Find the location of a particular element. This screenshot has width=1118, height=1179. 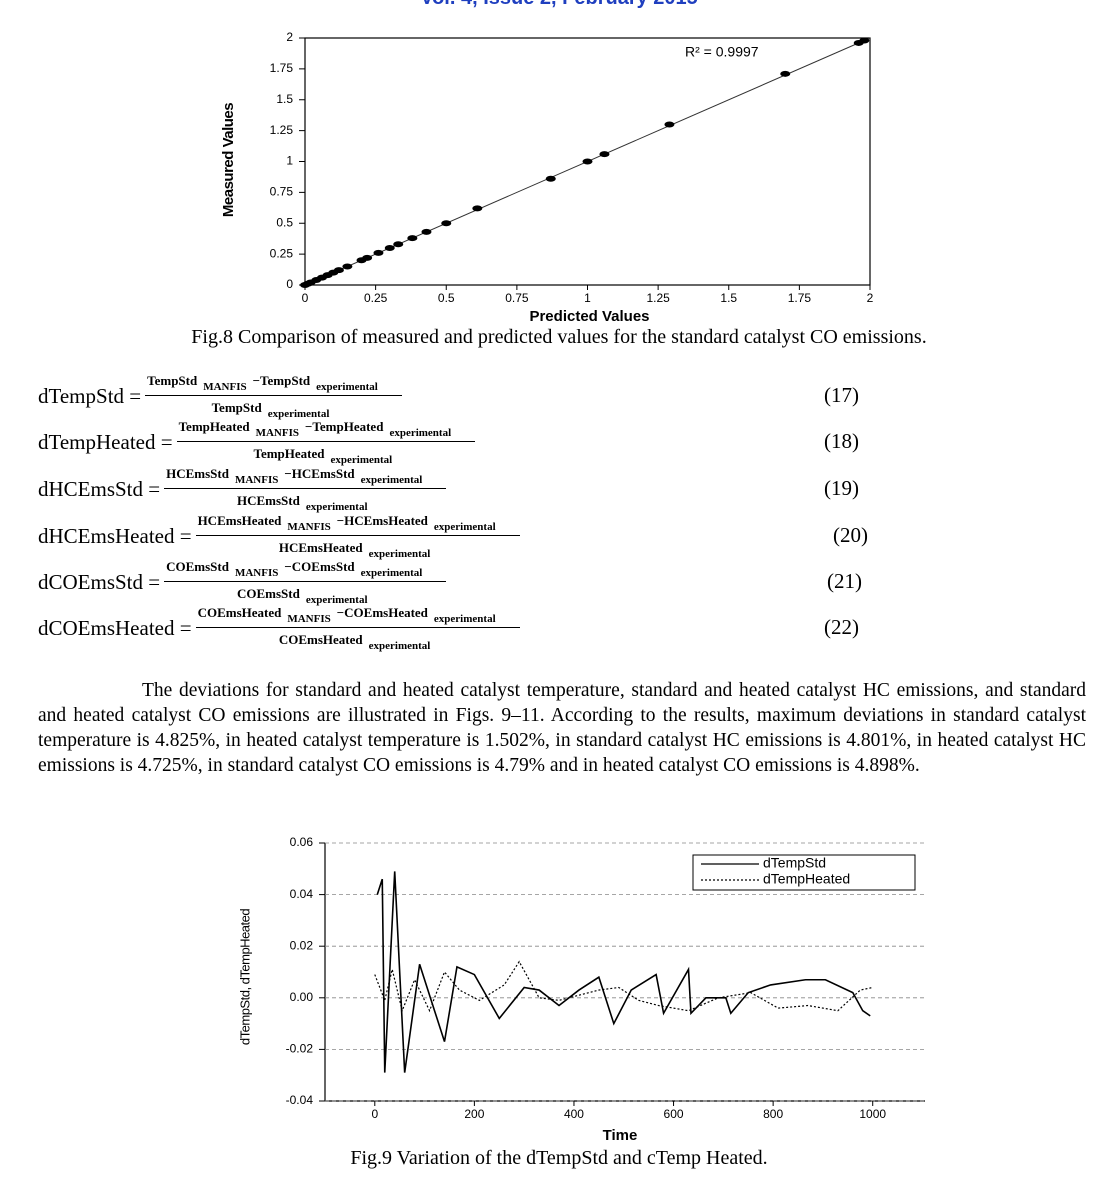

equation-number: (21) is located at coordinates (844, 581).